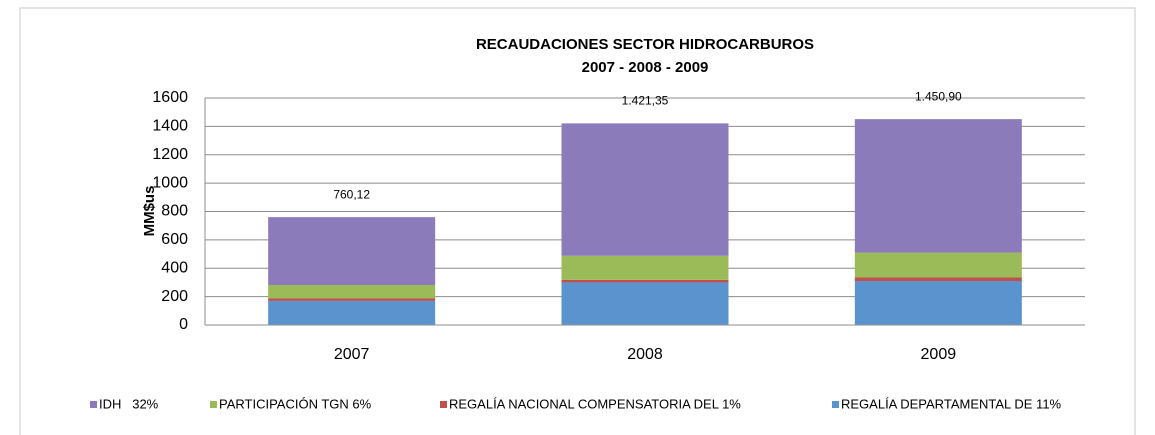  Describe the element at coordinates (645, 101) in the screenshot. I see `total-label: 1.421,35` at that location.